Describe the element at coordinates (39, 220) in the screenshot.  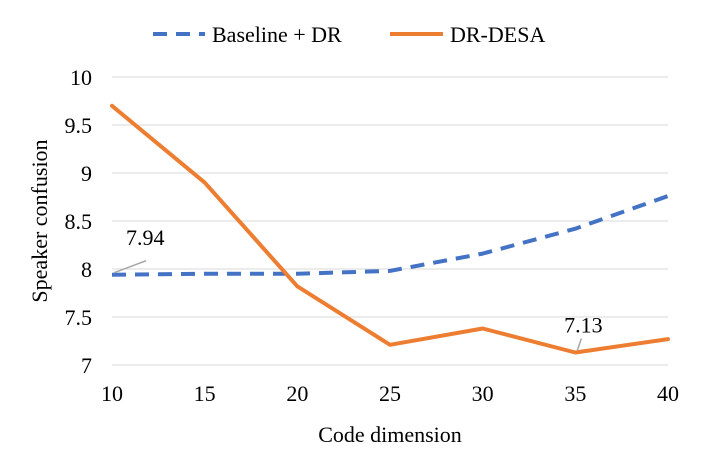
I see `y-axis-title: Speaker confusion` at that location.